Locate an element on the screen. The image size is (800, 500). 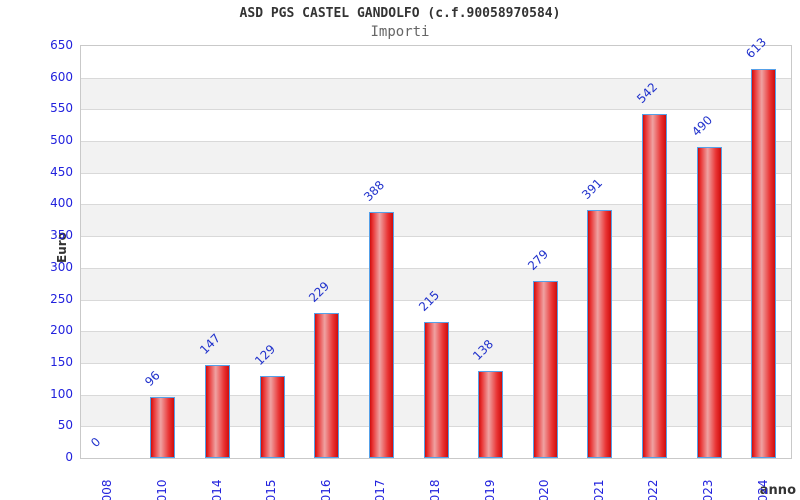
y-tick-label: 100 is located at coordinates (61, 393).